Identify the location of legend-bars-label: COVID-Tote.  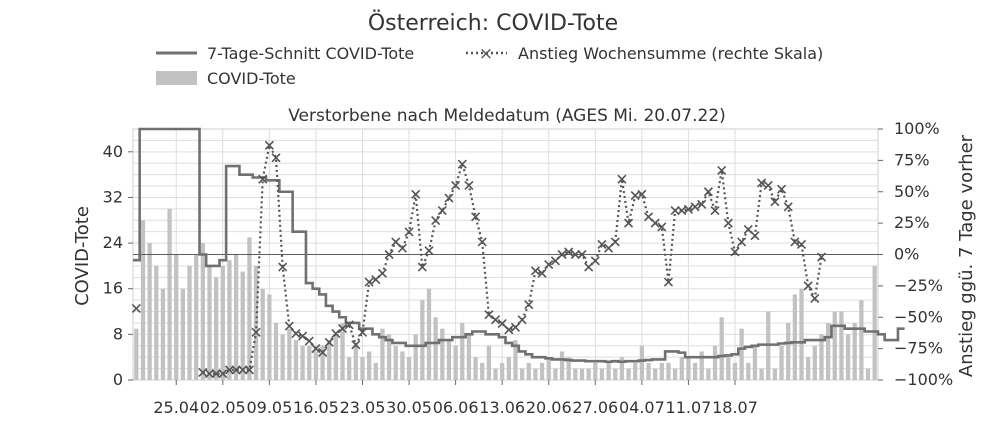
(251, 78).